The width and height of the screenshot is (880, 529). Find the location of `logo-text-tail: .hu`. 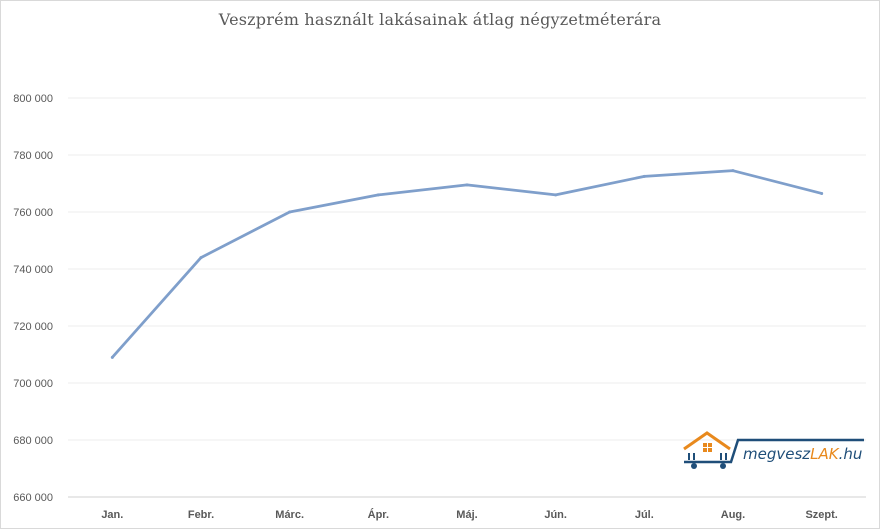

logo-text-tail: .hu is located at coordinates (851, 454).